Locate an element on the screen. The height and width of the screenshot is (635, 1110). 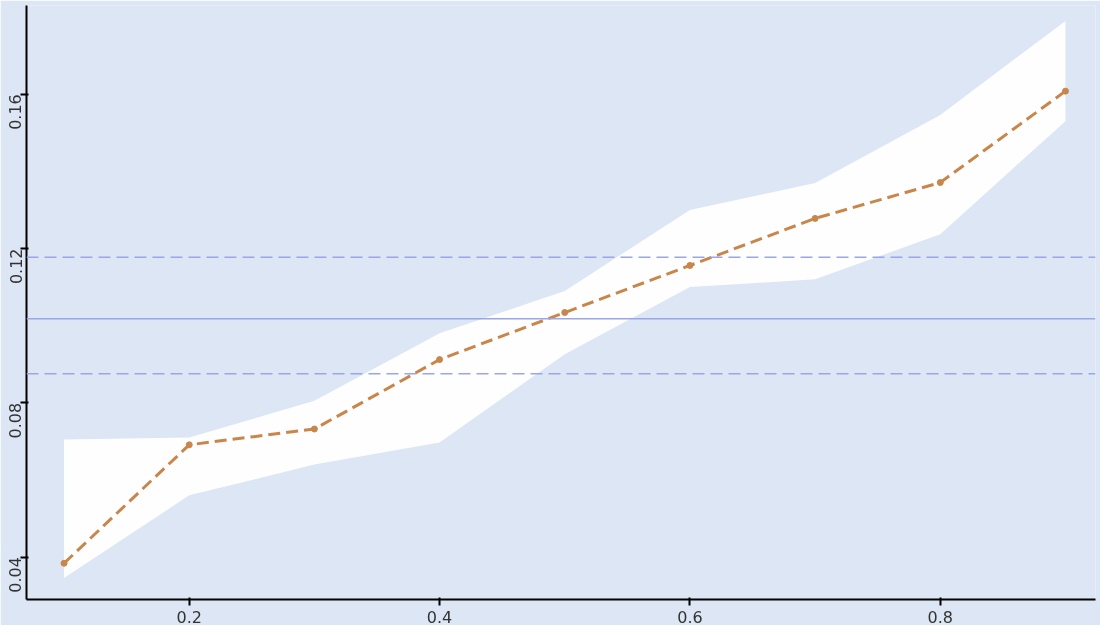
x-tick-label: 0.8 is located at coordinates (940, 617).